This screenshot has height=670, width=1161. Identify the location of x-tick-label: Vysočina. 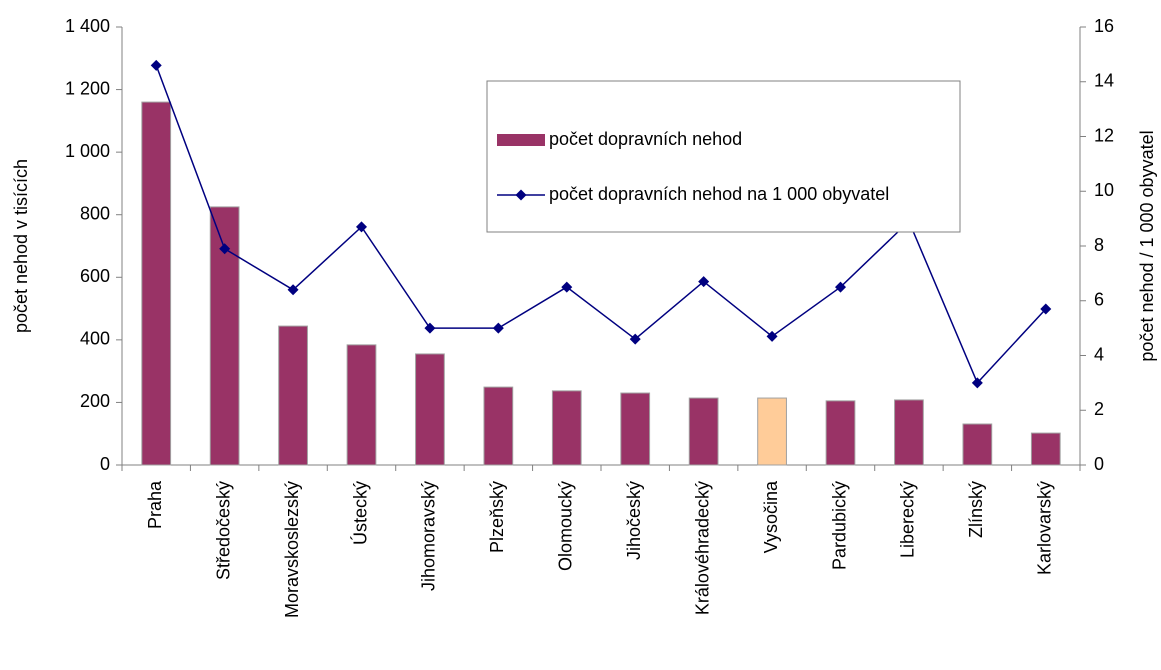
(771, 516).